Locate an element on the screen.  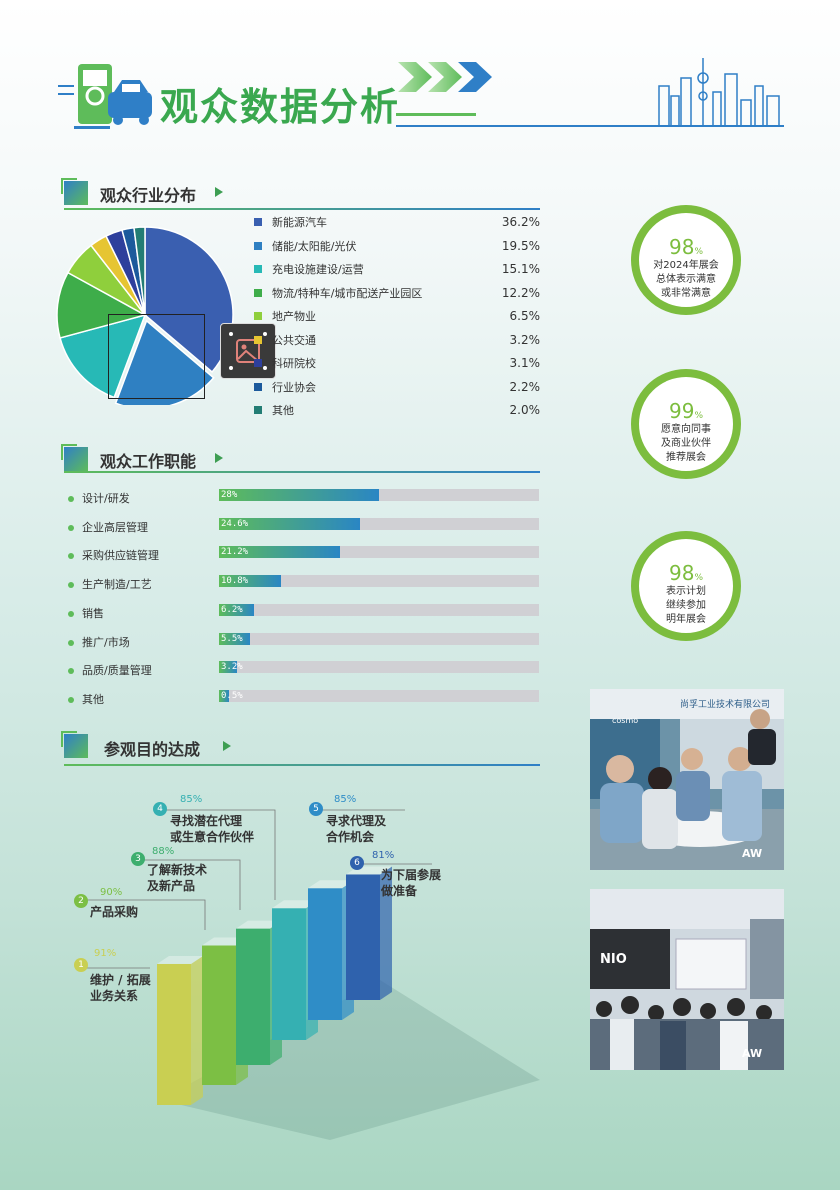
satisfaction-text: 总体表示满意 is located at coordinates (686, 279).